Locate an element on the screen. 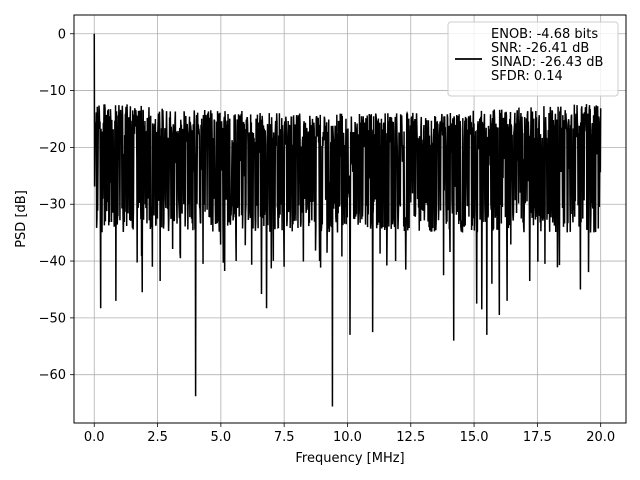 Image resolution: width=640 pixels, height=480 pixels. x-tick-label: 20.0 is located at coordinates (600, 437).